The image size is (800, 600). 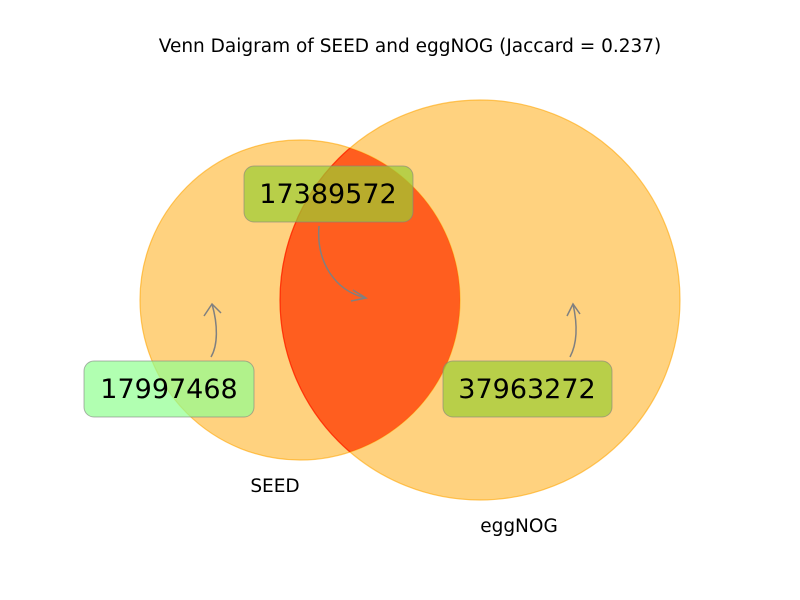 I want to click on eggnog-only-count-box: 37963272, so click(x=527, y=389).